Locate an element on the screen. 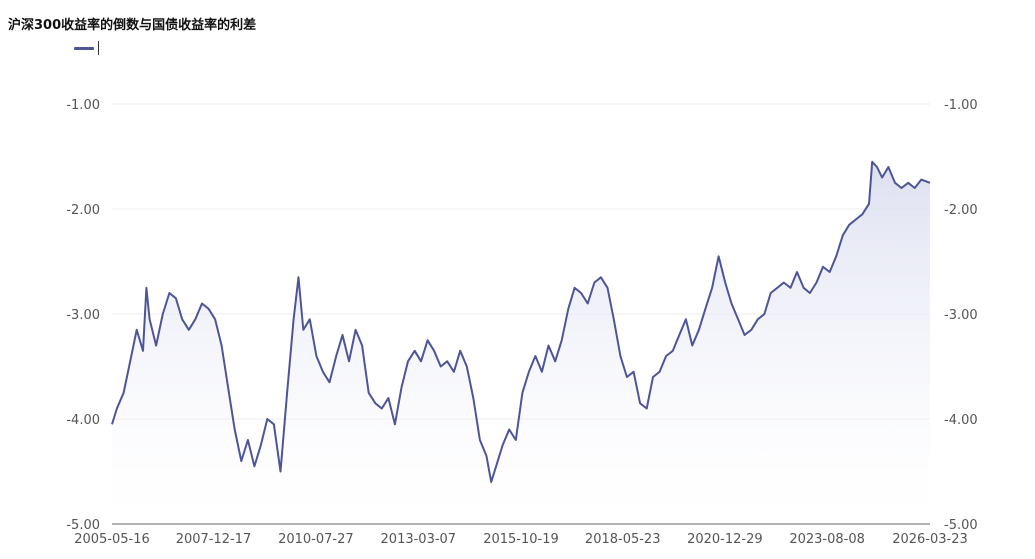 The height and width of the screenshot is (559, 1035). x-tick-label: 2013-03-07 is located at coordinates (419, 539).